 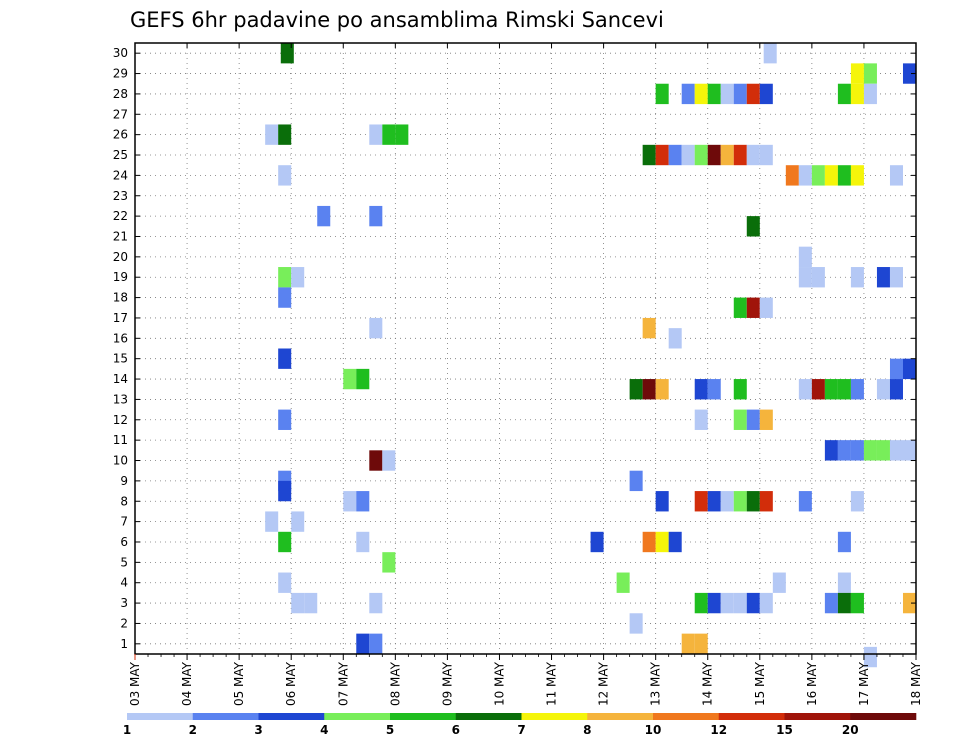 What do you see at coordinates (124, 623) in the screenshot?
I see `y-tick-label: 2` at bounding box center [124, 623].